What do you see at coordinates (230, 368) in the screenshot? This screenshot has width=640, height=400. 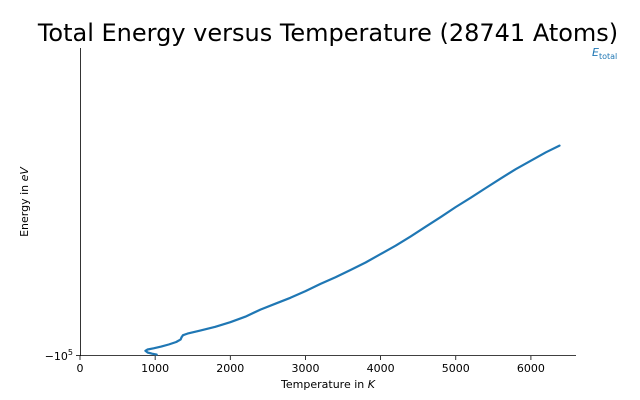 I see `x-tick-label: 2000` at bounding box center [230, 368].